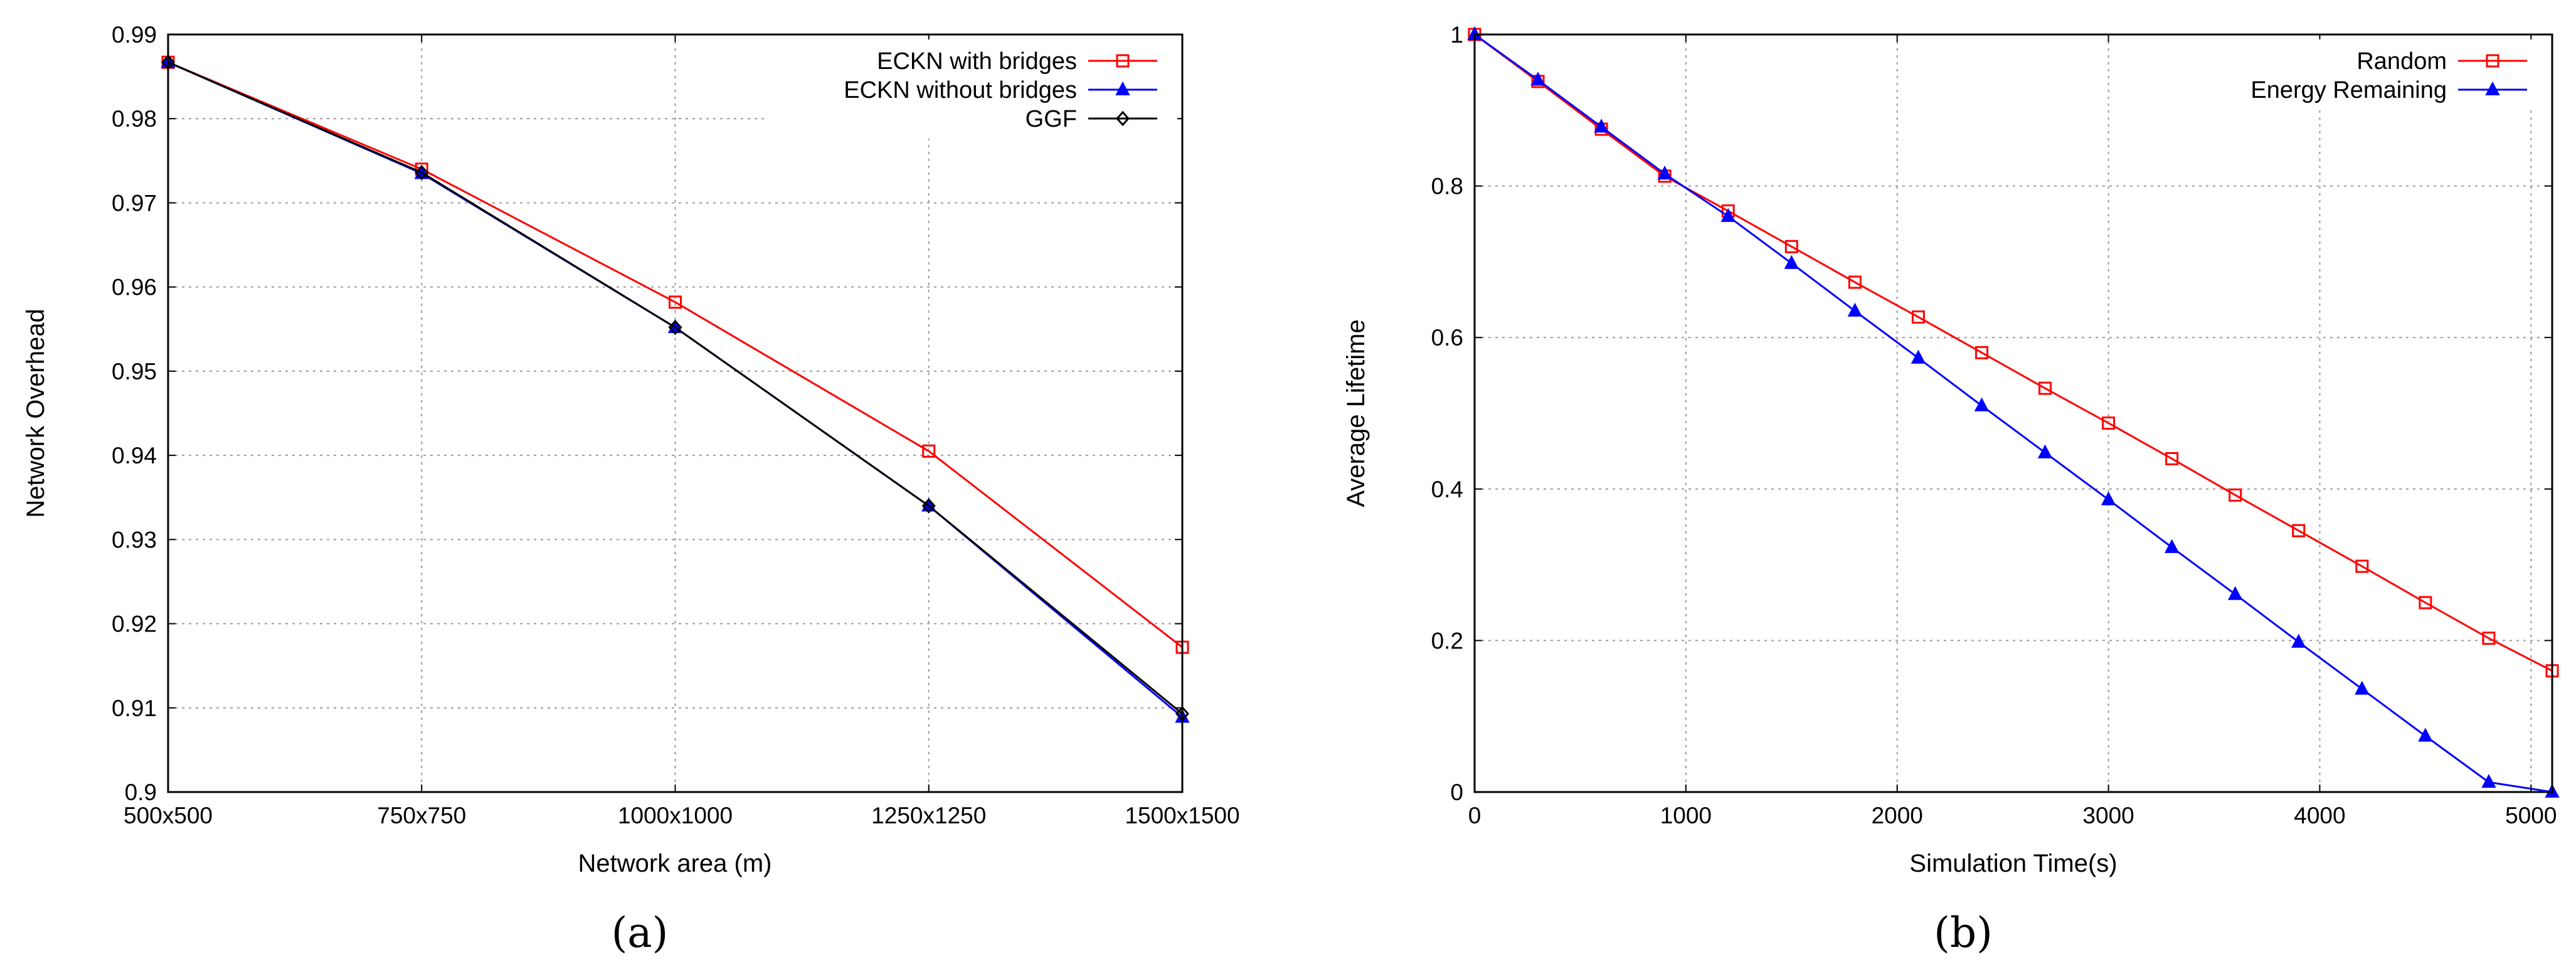 Image resolution: width=2576 pixels, height=972 pixels. I want to click on chart-a-legend-label-0: ECKN with bridges, so click(977, 61).